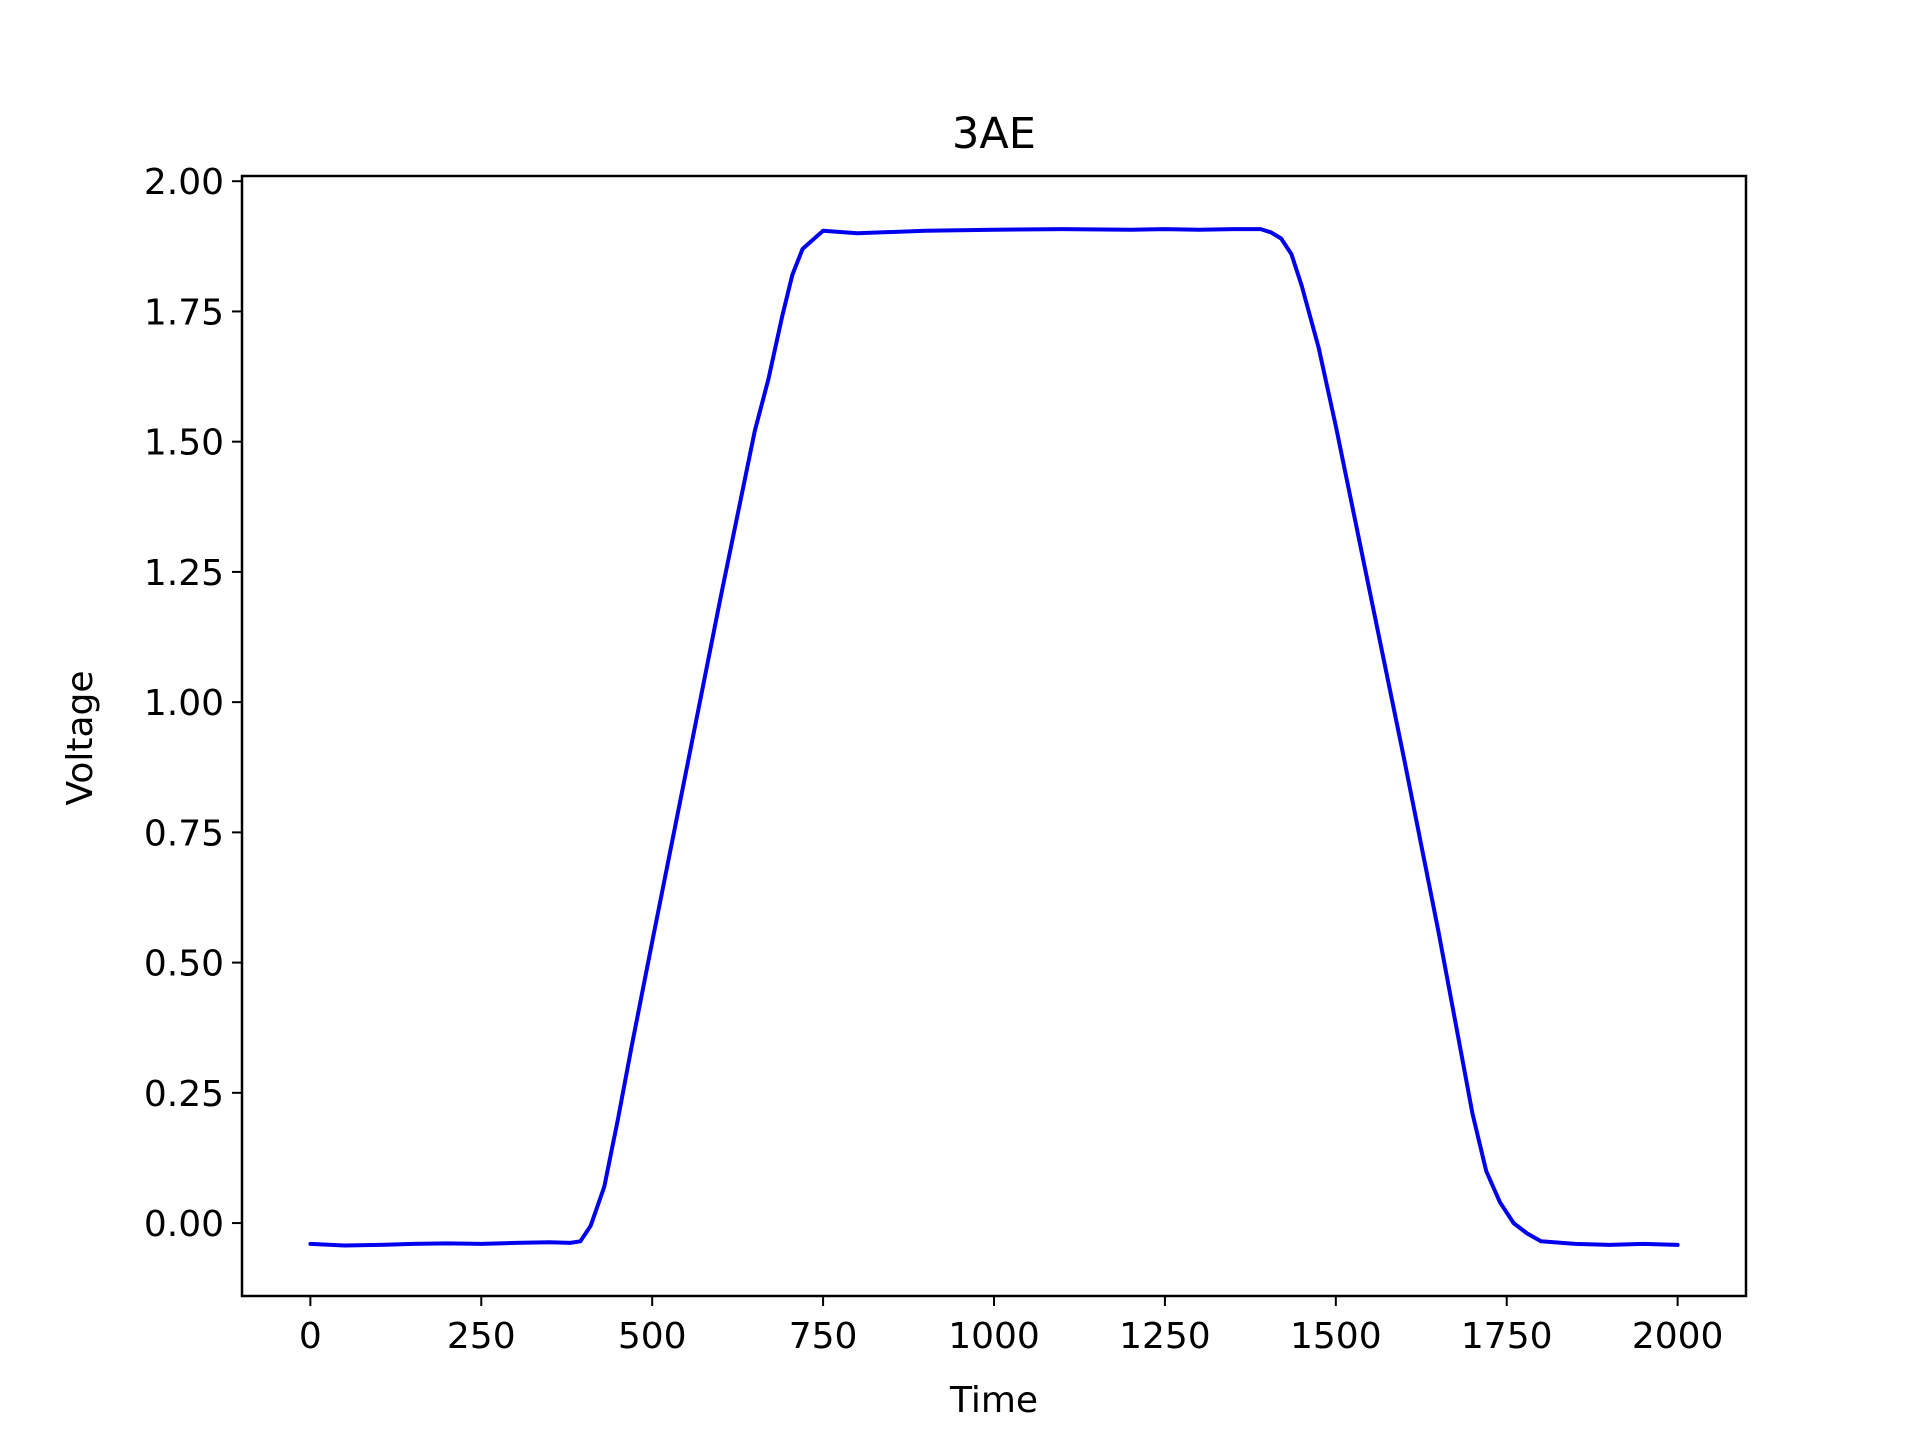 This screenshot has height=1440, width=1920. Describe the element at coordinates (994, 134) in the screenshot. I see `chart-title: 3AE` at that location.